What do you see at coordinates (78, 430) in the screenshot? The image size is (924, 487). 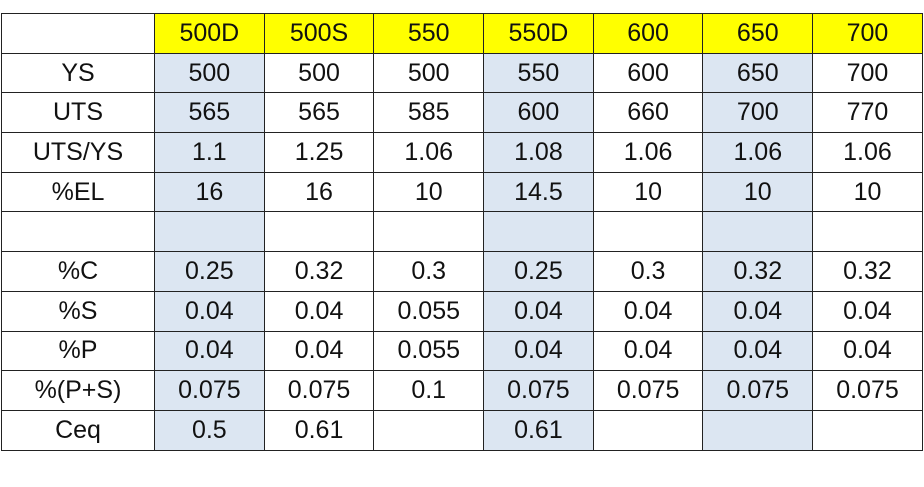 I see `row-label: Ceq` at bounding box center [78, 430].